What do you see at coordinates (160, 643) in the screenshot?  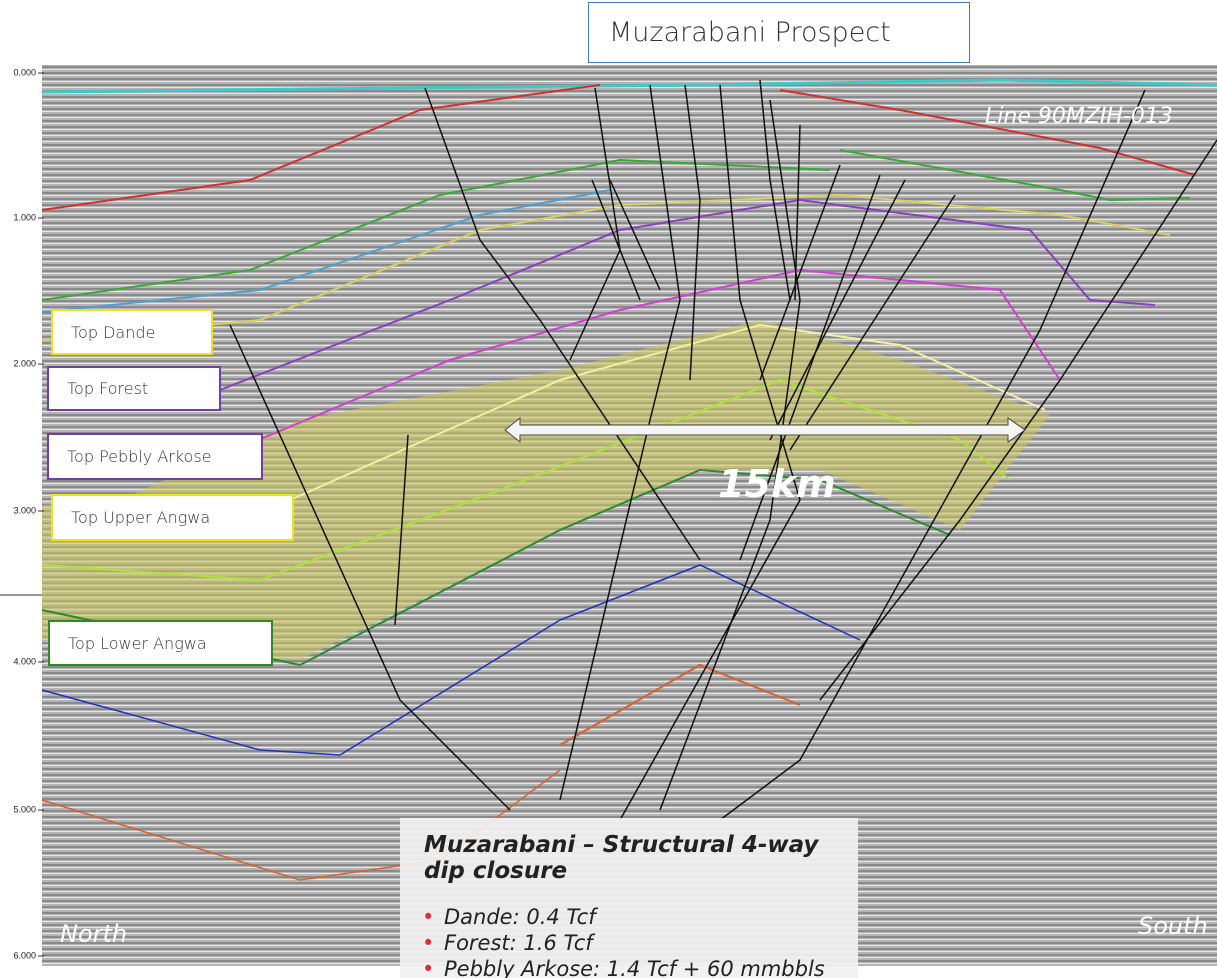 I see `horizon-label: Top Lower Angwa` at bounding box center [160, 643].